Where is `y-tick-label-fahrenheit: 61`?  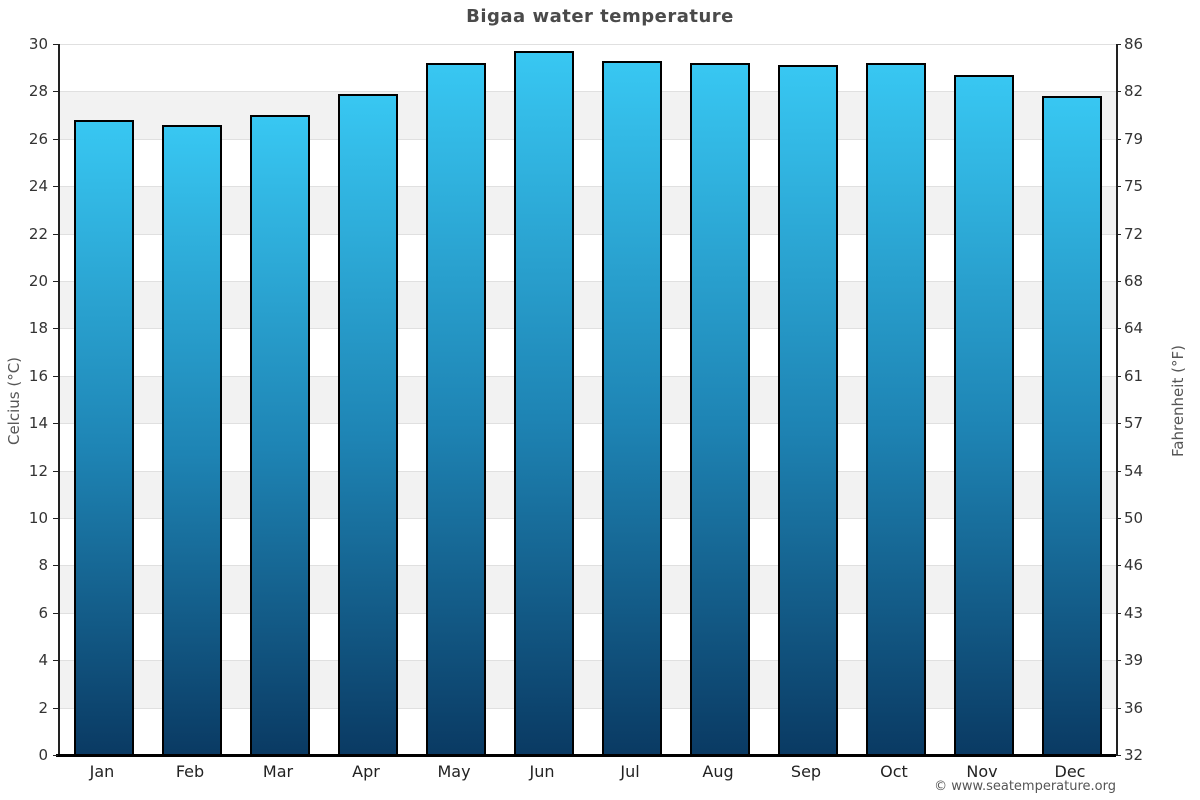
y-tick-label-fahrenheit: 61 is located at coordinates (1134, 375).